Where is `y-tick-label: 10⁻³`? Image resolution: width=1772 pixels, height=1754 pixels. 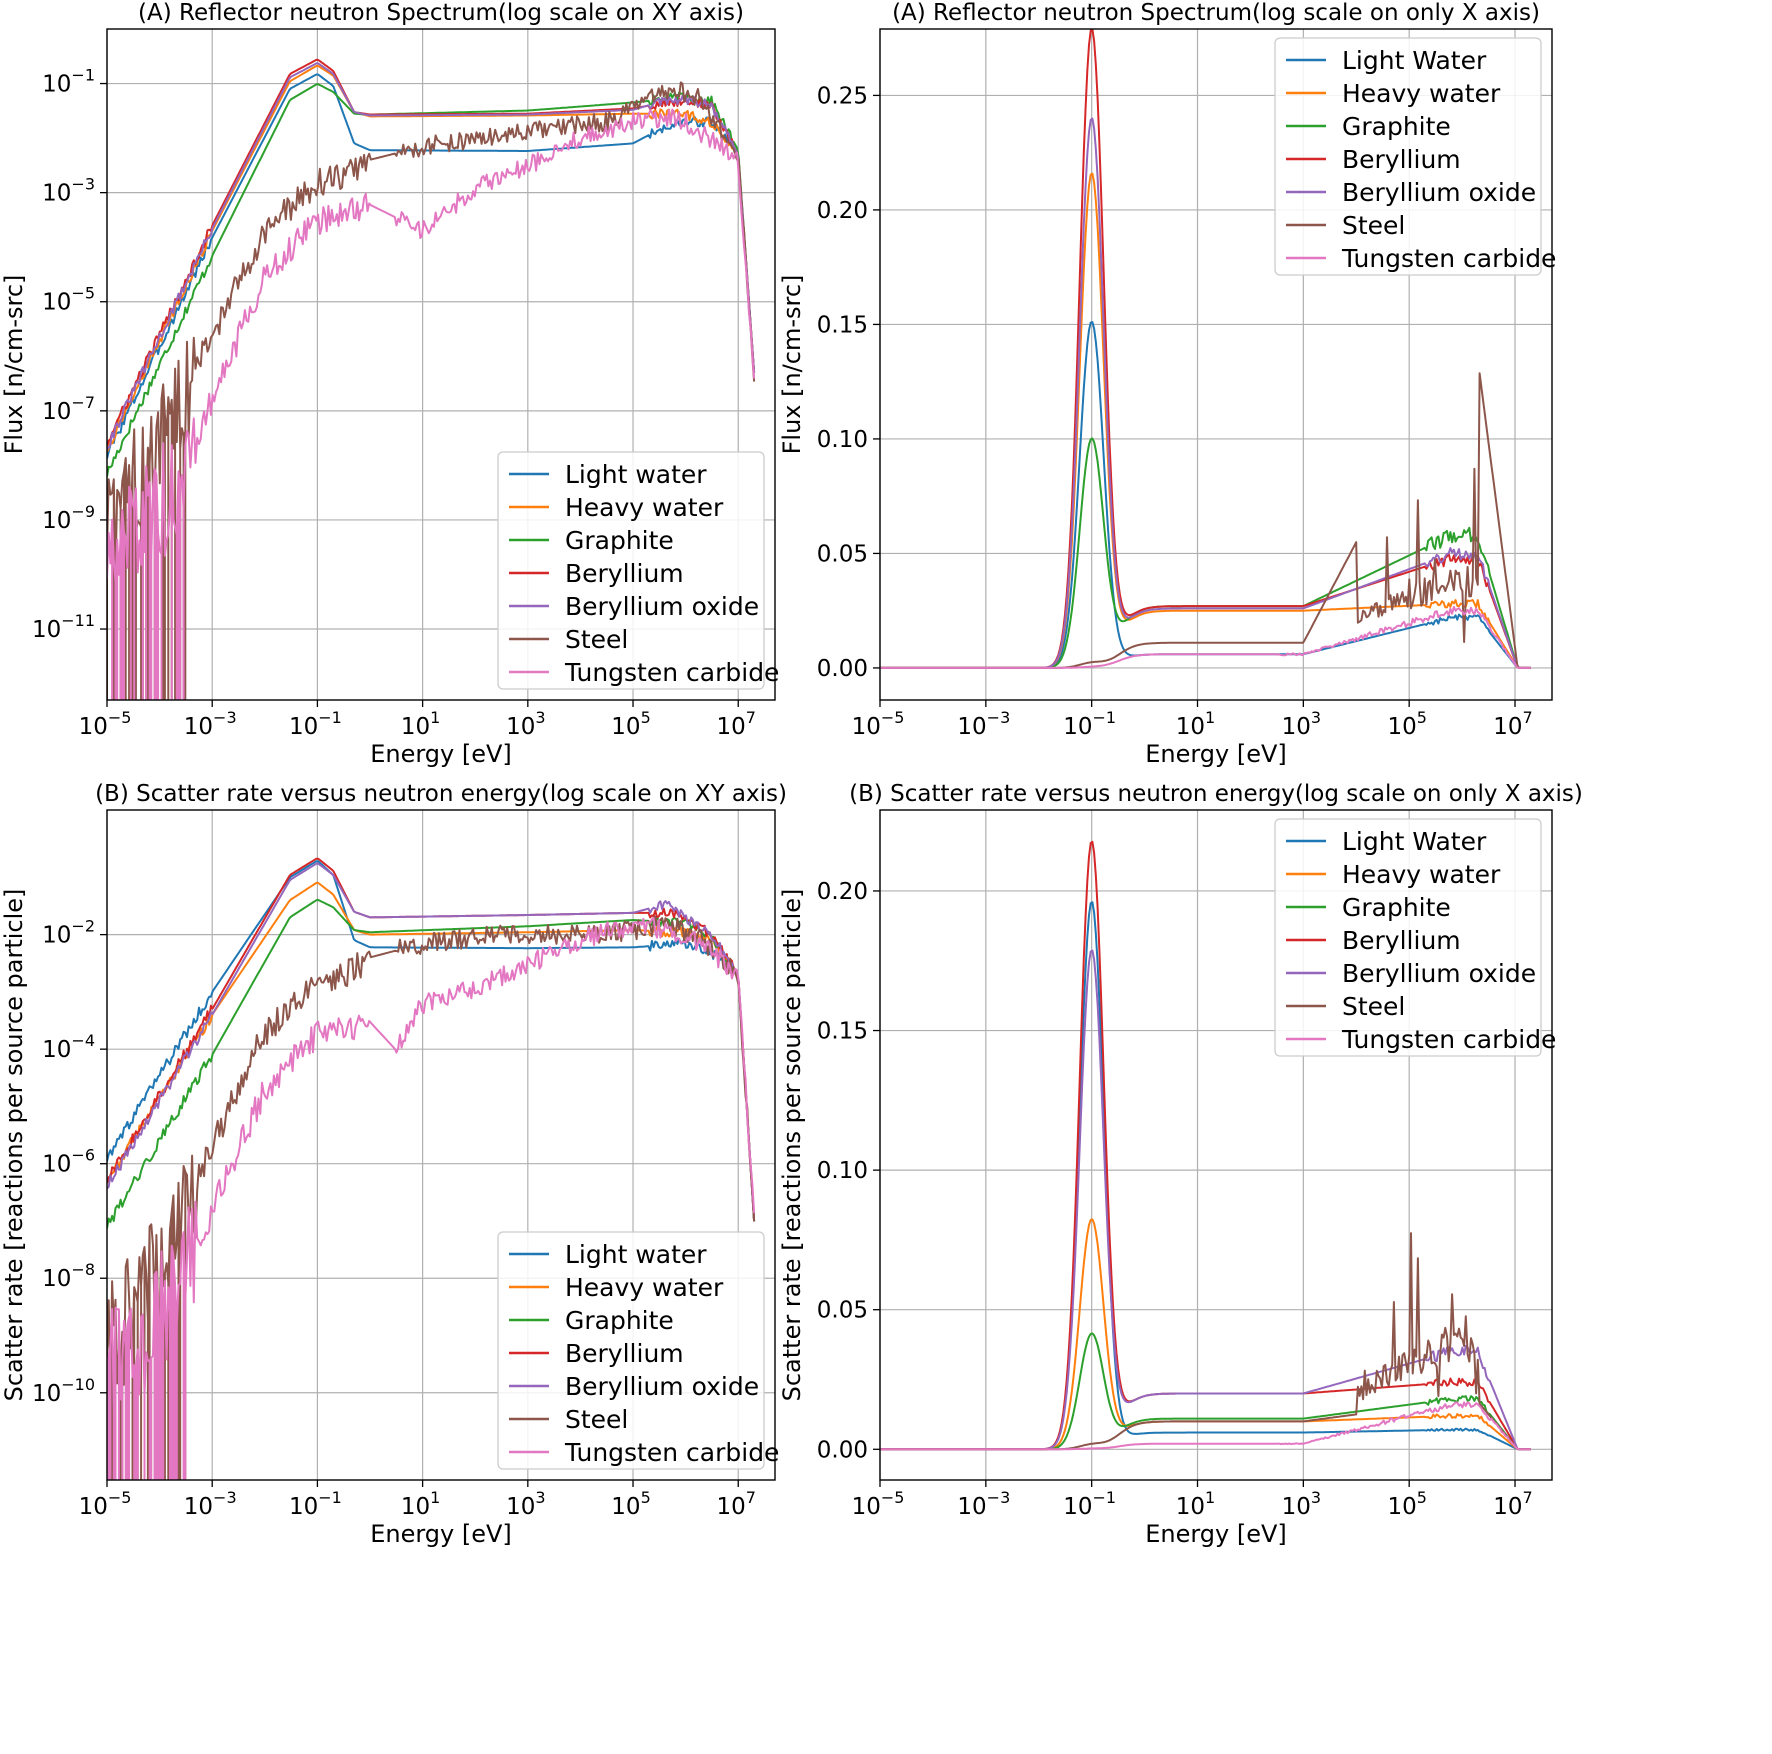 y-tick-label: 10⁻³ is located at coordinates (68, 191).